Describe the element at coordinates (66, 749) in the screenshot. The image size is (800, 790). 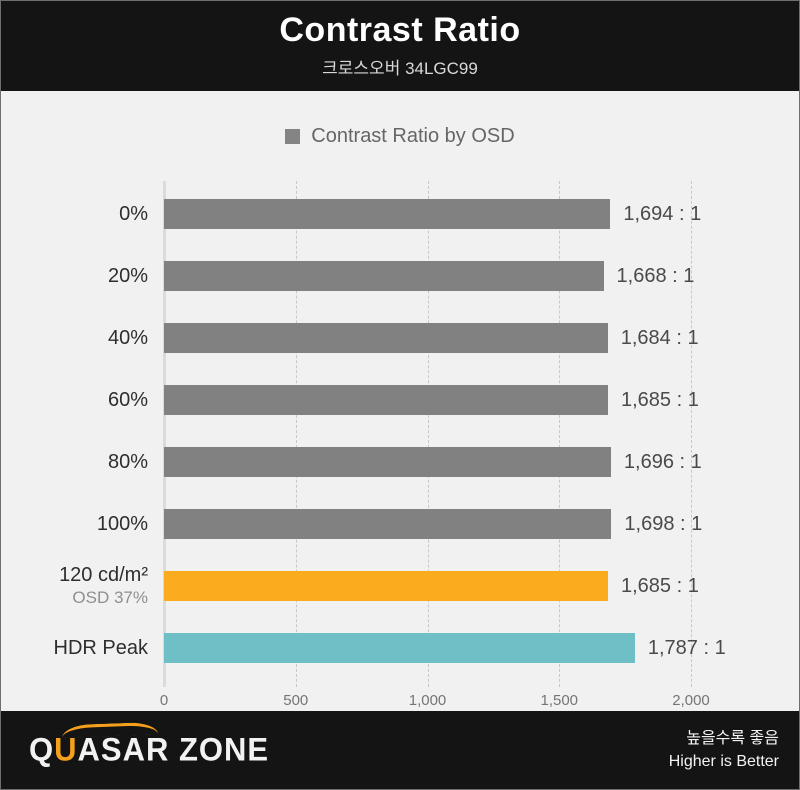
I see `logo-text-u: U` at that location.